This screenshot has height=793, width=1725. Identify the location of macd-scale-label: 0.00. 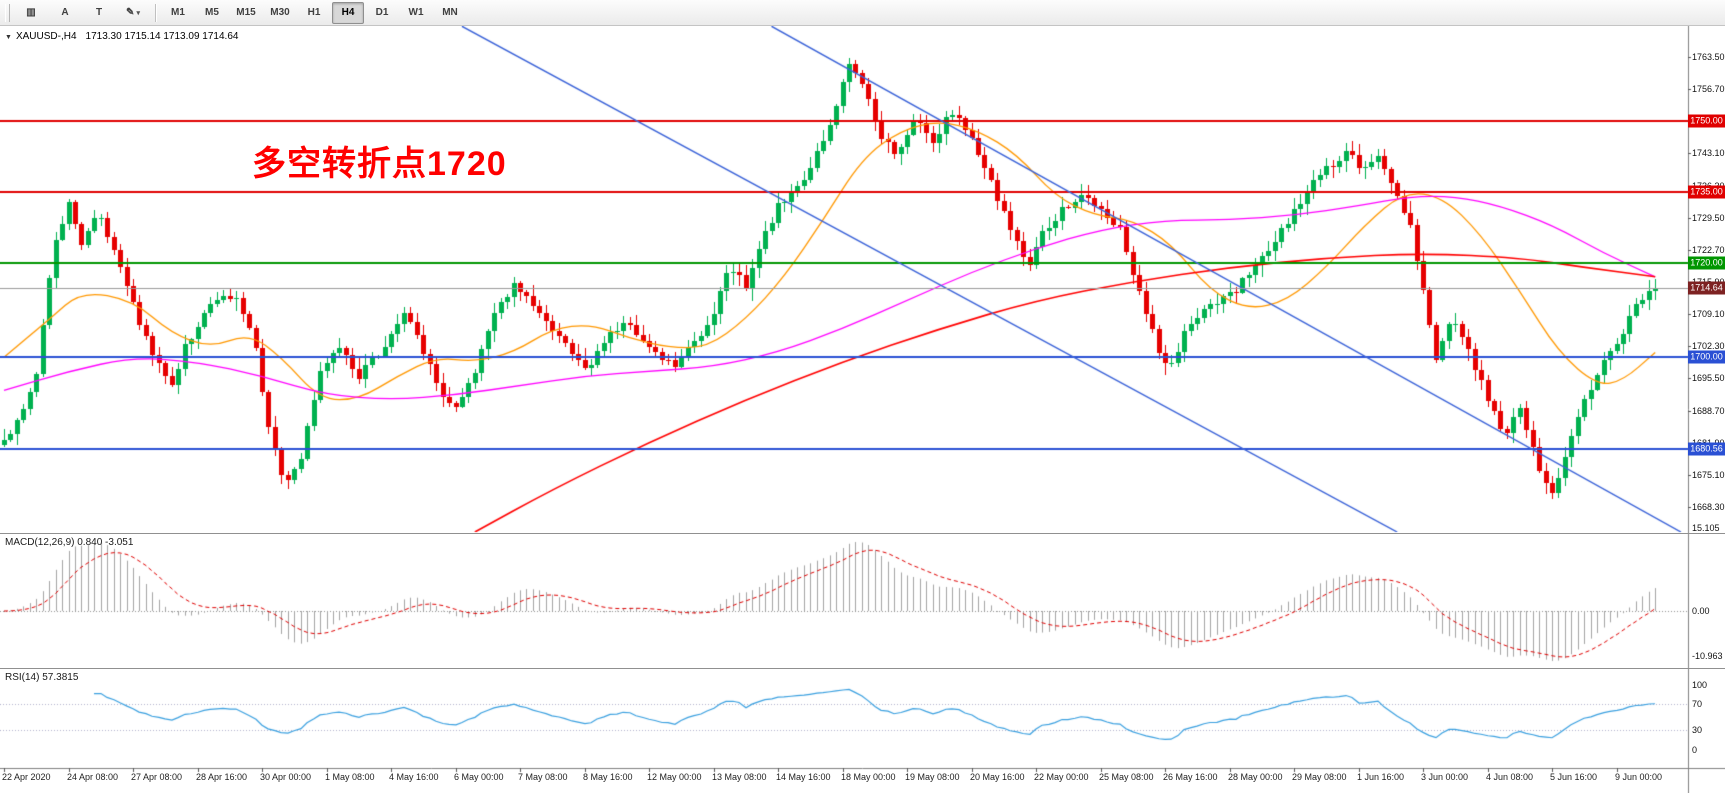
(1701, 611).